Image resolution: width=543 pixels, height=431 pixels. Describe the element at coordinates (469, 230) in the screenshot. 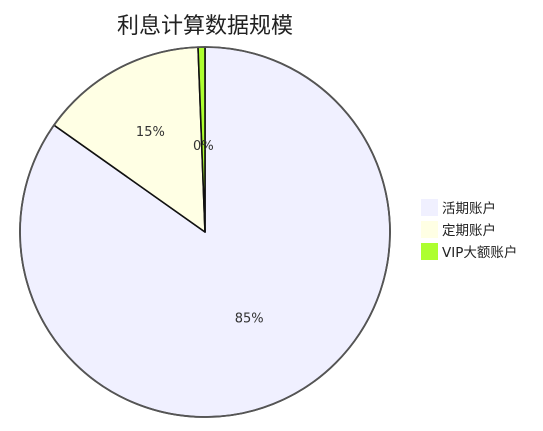

I see `legend-label-2: 定期账户` at that location.